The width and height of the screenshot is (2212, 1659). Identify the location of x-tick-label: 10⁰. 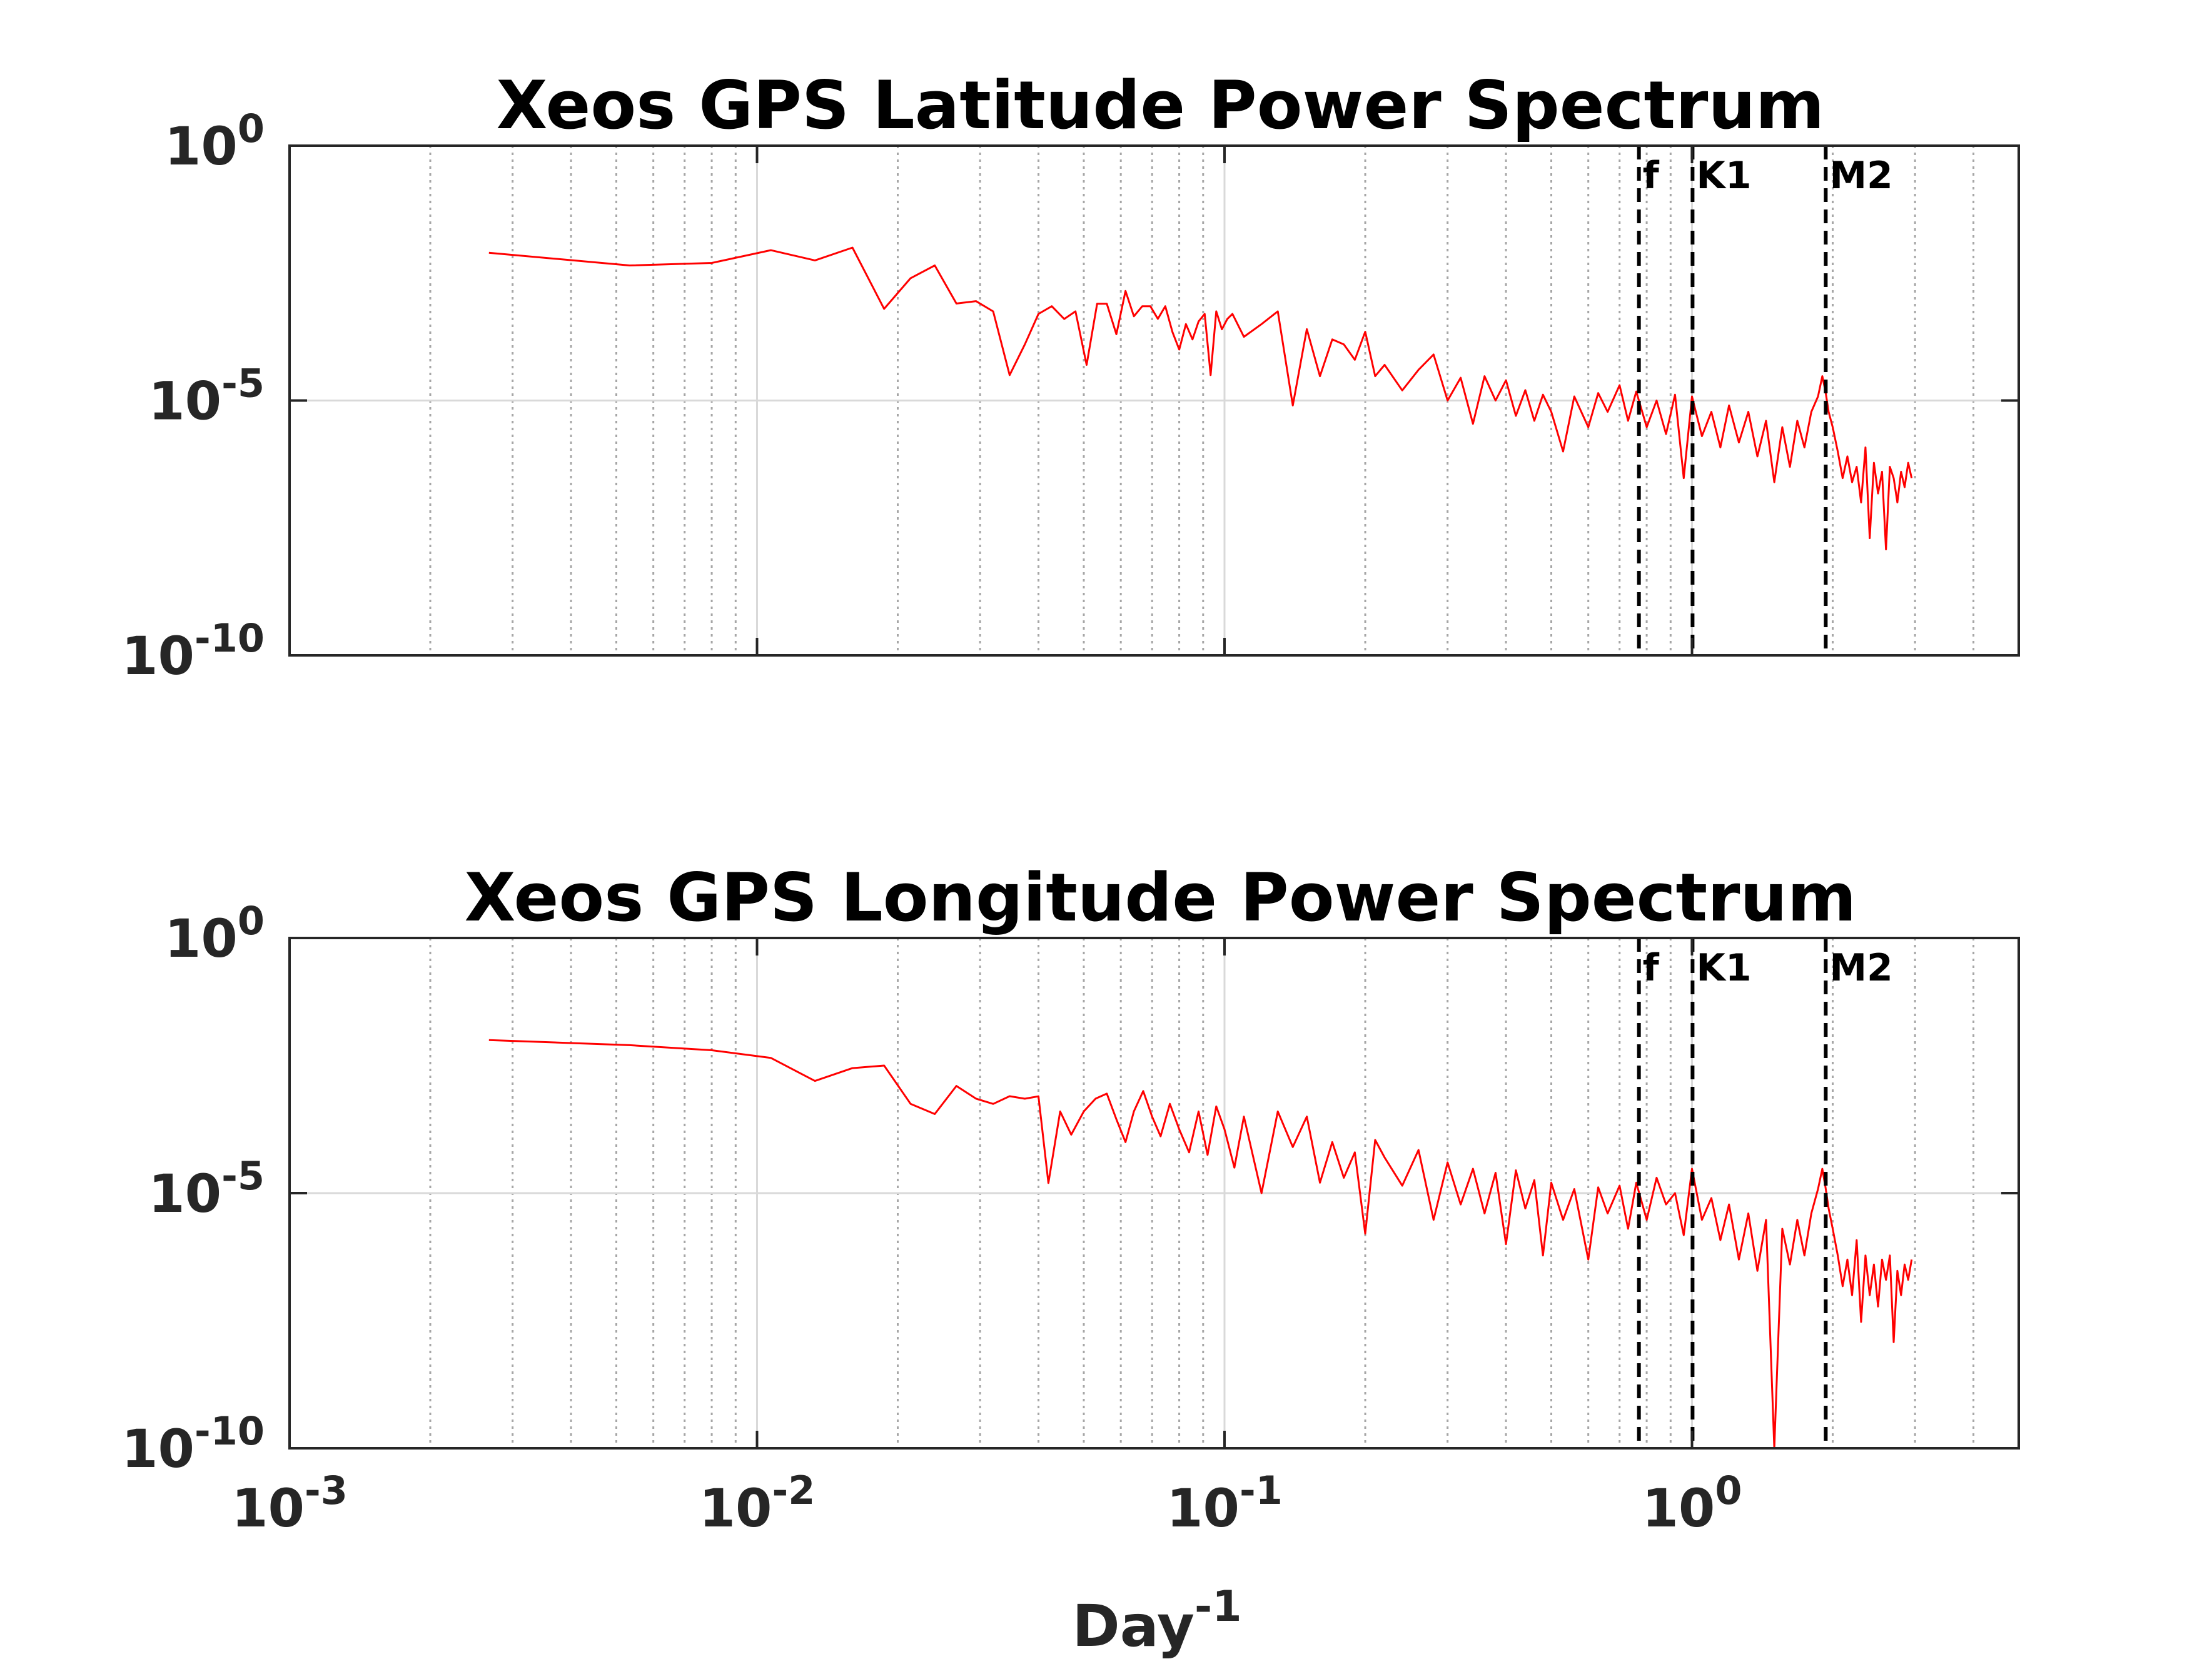
(1692, 1503).